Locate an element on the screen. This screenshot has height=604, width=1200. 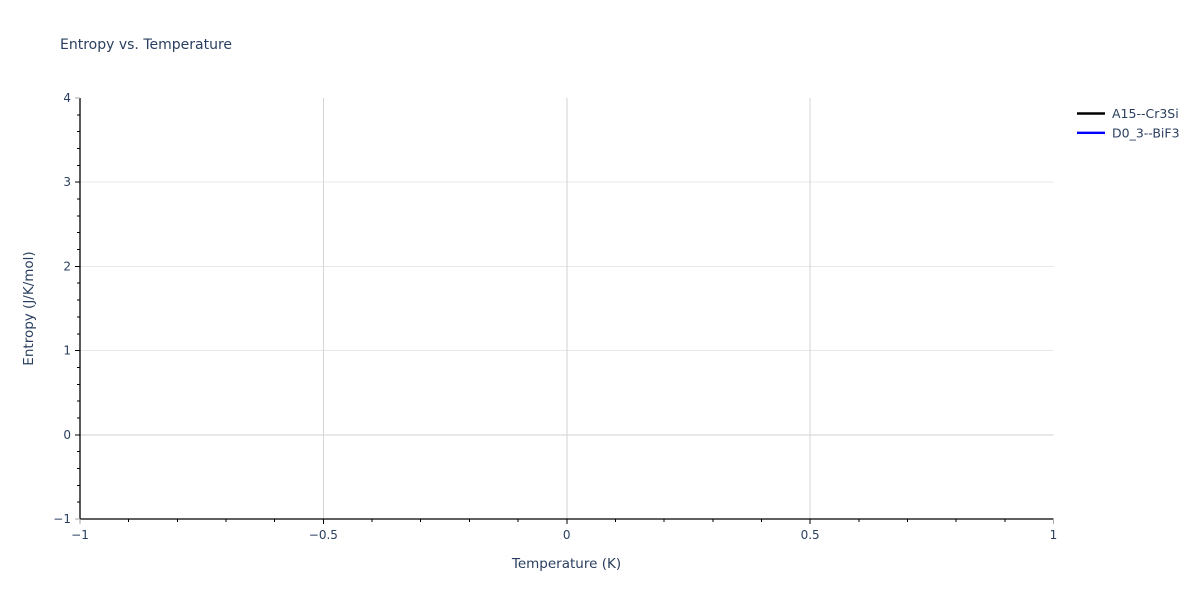
x-tick-label: 0.5 is located at coordinates (810, 535).